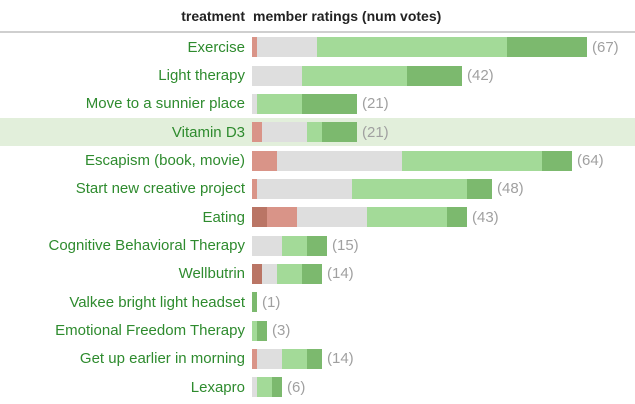 This screenshot has width=635, height=404. I want to click on table-row: Wellbutrin (14), so click(317, 274).